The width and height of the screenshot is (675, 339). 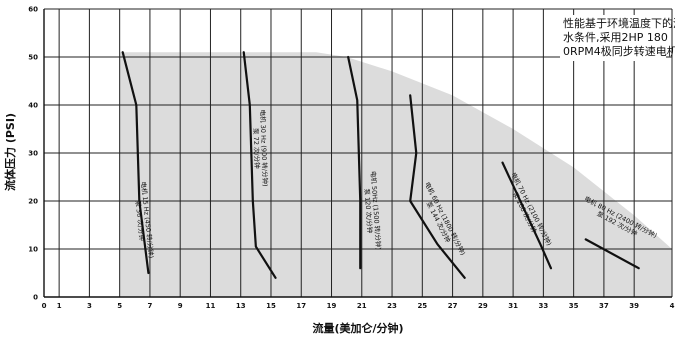 What do you see at coordinates (362, 306) in the screenshot?
I see `x-tick-label: 21` at bounding box center [362, 306].